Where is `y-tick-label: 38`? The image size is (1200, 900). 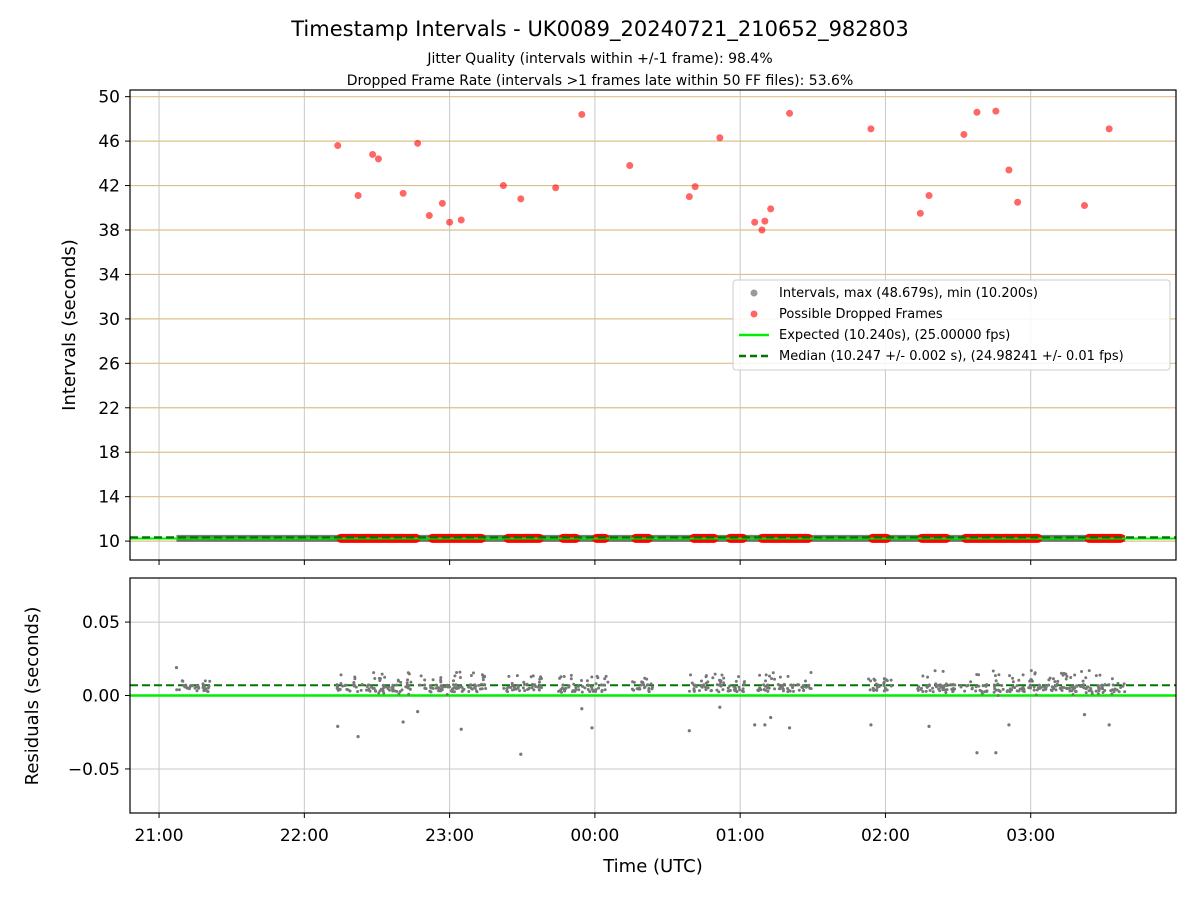
y-tick-label: 38 is located at coordinates (109, 231).